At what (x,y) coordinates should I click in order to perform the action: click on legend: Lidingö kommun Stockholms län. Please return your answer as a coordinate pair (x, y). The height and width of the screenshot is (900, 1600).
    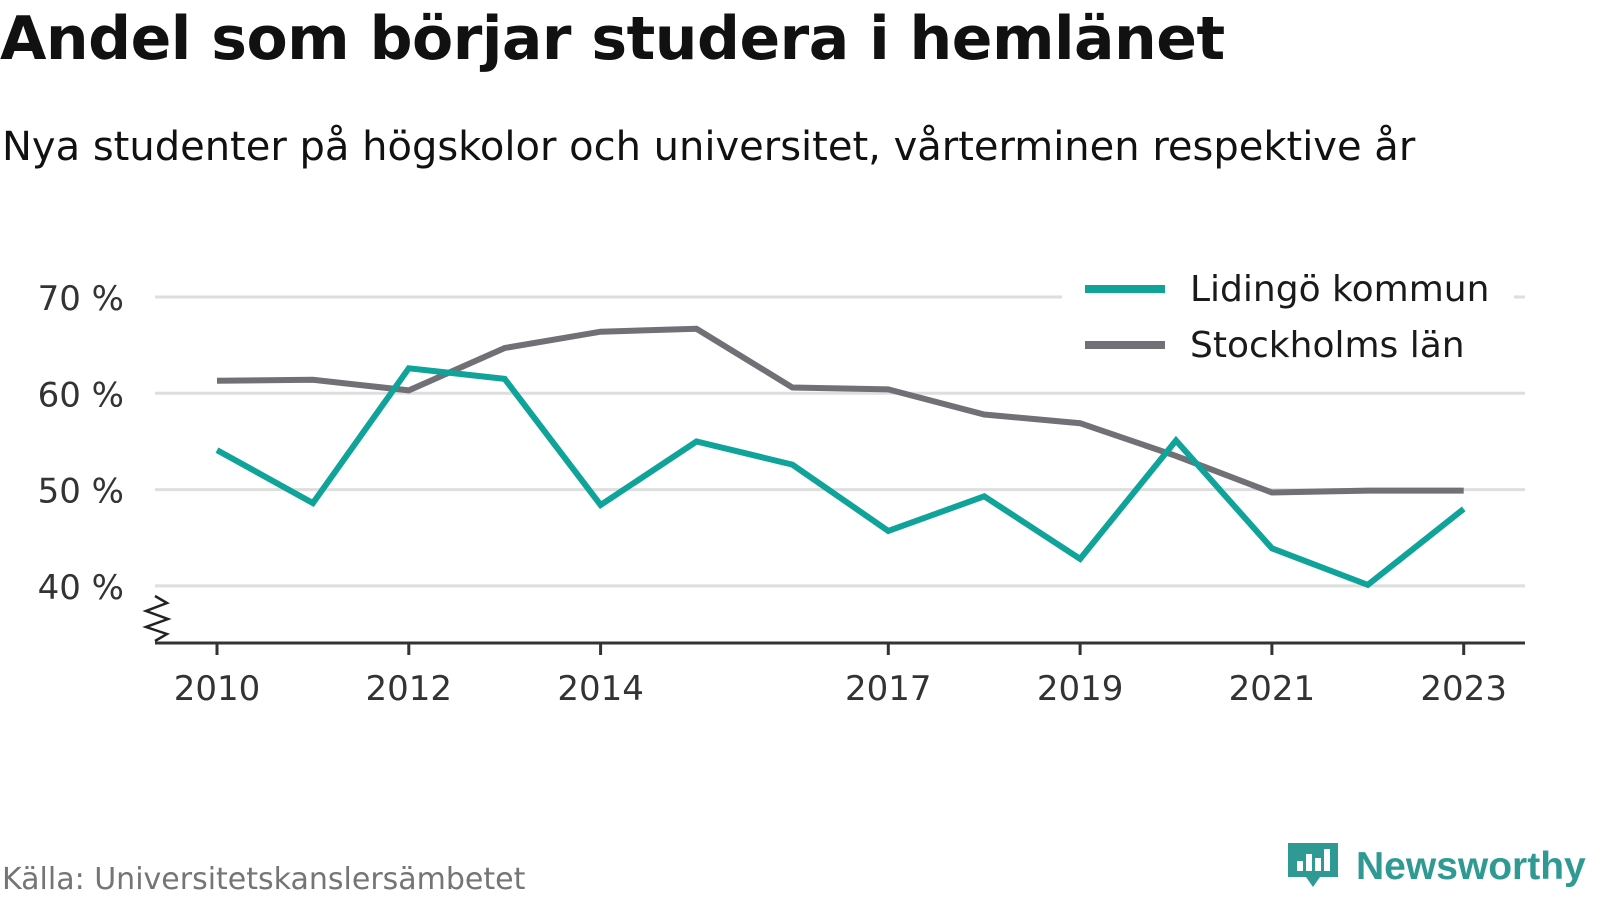
    Looking at the image, I should click on (1288, 314).